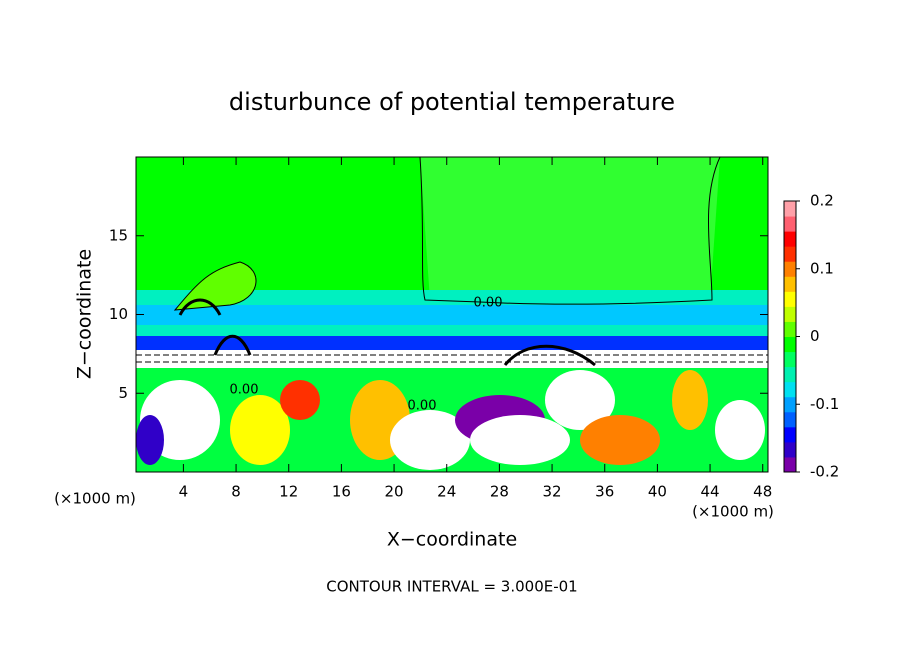  Describe the element at coordinates (394, 492) in the screenshot. I see `x-tick-label: 20` at that location.